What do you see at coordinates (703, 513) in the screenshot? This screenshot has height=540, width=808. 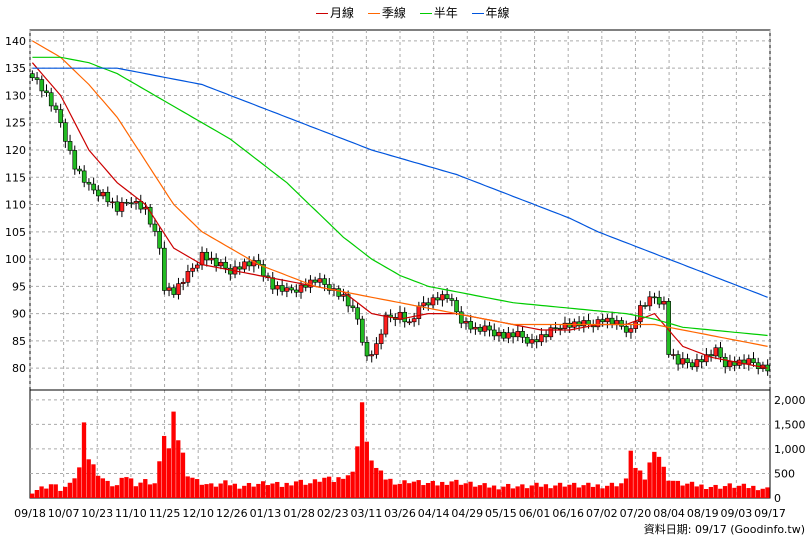 I see `x-tick-label: 08/19` at bounding box center [703, 513].